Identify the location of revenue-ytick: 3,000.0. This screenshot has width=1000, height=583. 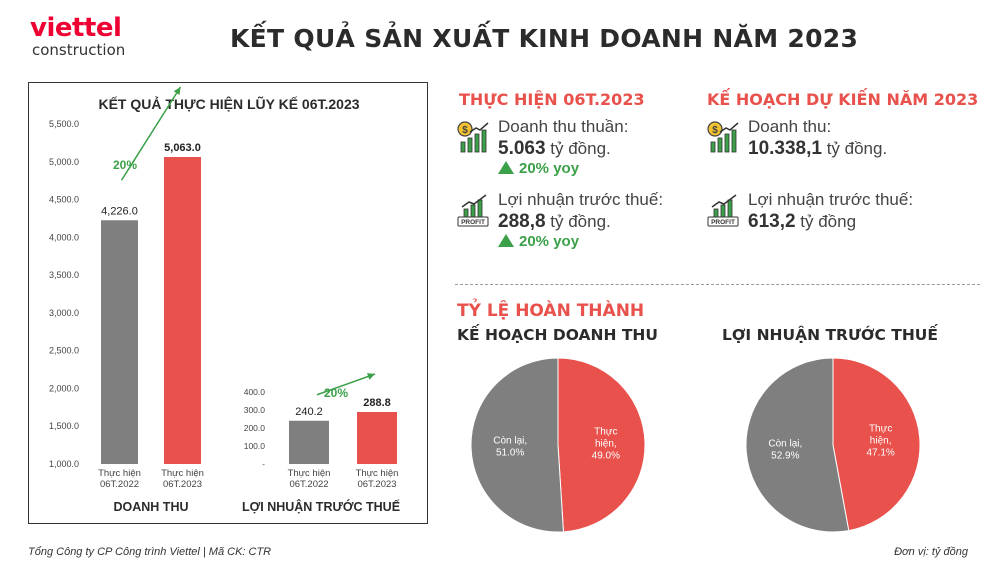
(64, 313).